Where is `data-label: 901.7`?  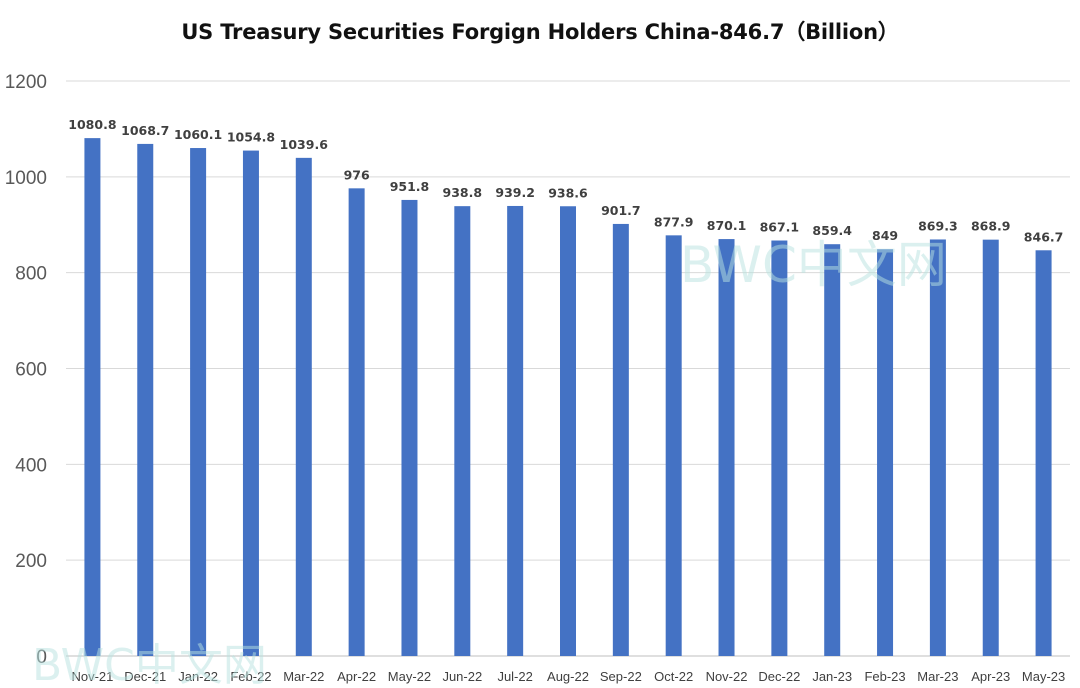 data-label: 901.7 is located at coordinates (621, 210).